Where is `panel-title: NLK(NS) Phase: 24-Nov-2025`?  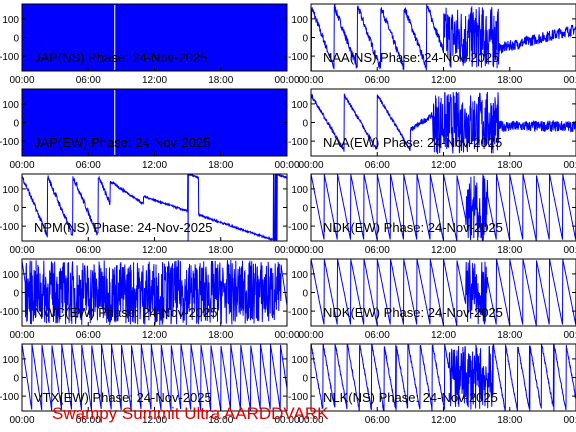 panel-title: NLK(NS) Phase: 24-Nov-2025 is located at coordinates (410, 397).